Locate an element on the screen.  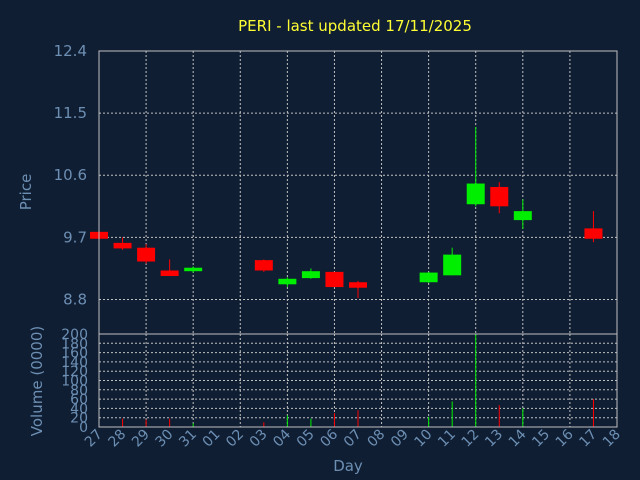
day-tick-label: 15 is located at coordinates (541, 439).